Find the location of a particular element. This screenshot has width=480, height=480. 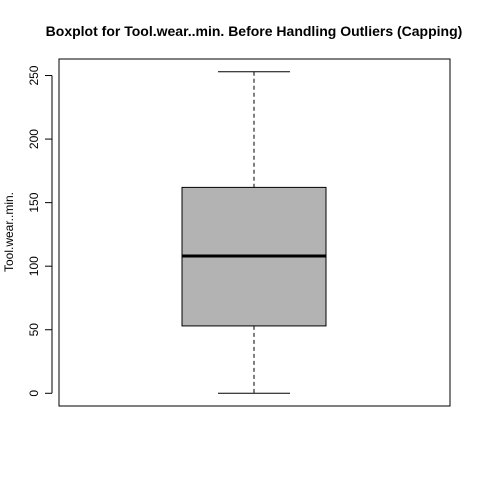

y-tick-label: 50 is located at coordinates (34, 330).